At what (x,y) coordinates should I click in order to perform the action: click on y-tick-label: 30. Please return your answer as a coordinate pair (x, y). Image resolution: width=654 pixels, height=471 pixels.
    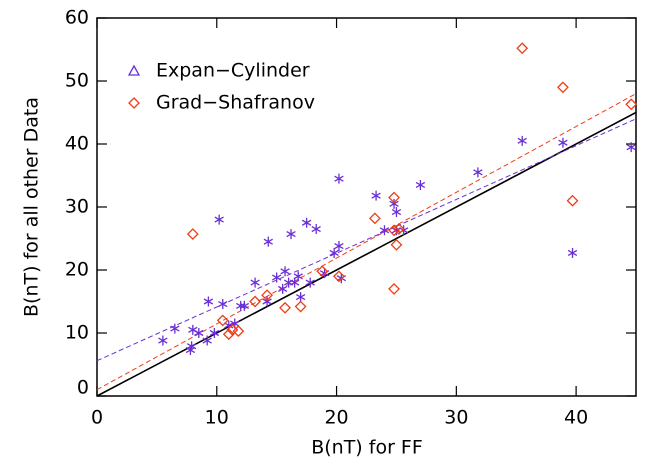
    Looking at the image, I should click on (77, 207).